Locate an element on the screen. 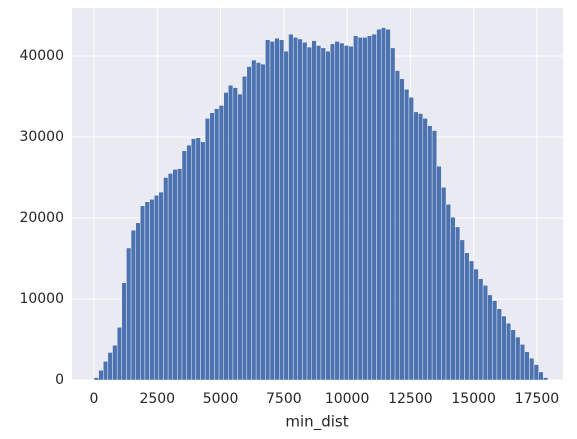 The image size is (577, 439). x-tick-label: 10000 is located at coordinates (347, 399).